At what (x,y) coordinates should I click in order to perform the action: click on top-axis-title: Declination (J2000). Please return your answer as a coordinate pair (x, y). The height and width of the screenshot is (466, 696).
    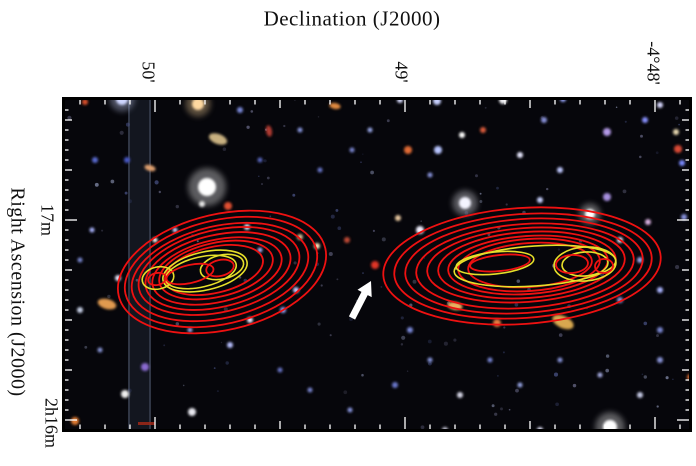
    Looking at the image, I should click on (352, 18).